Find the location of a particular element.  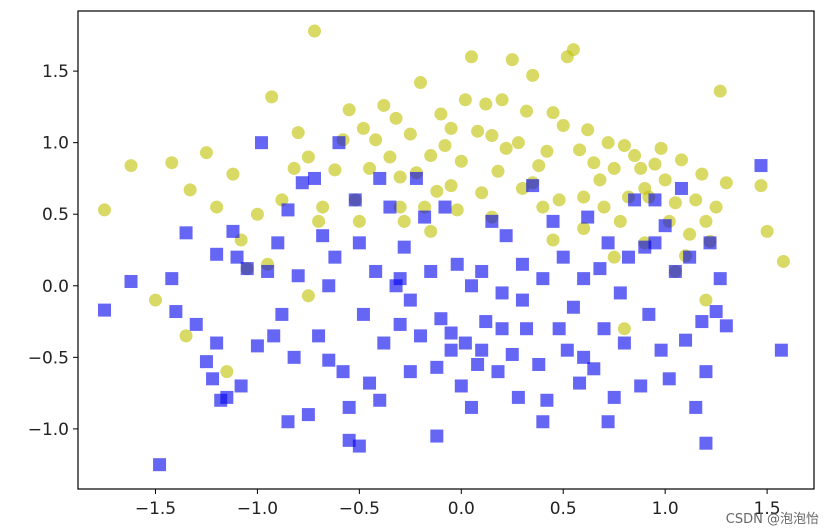

x-tick-label: −1.0 is located at coordinates (257, 509).